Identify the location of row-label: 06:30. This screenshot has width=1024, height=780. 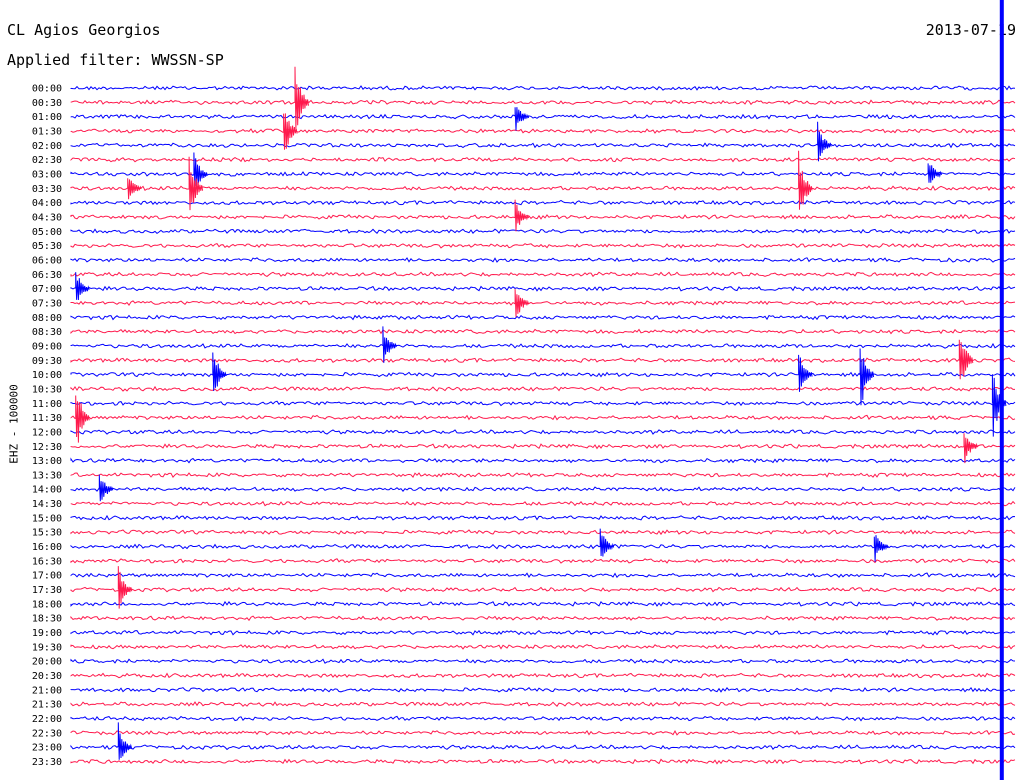
(47, 275).